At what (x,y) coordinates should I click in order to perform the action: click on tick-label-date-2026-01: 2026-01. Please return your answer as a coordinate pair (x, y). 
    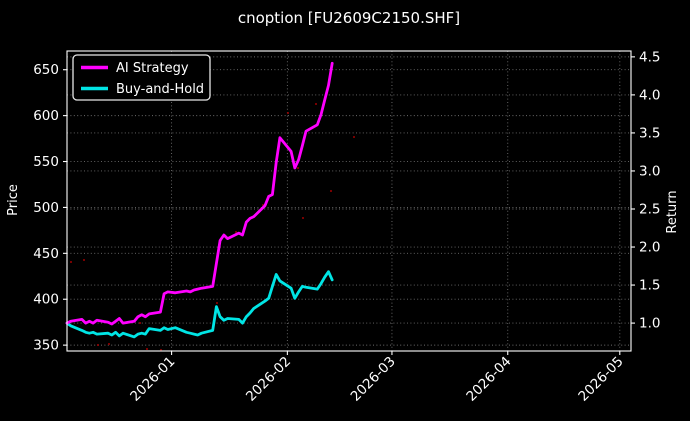
    Looking at the image, I should click on (152, 379).